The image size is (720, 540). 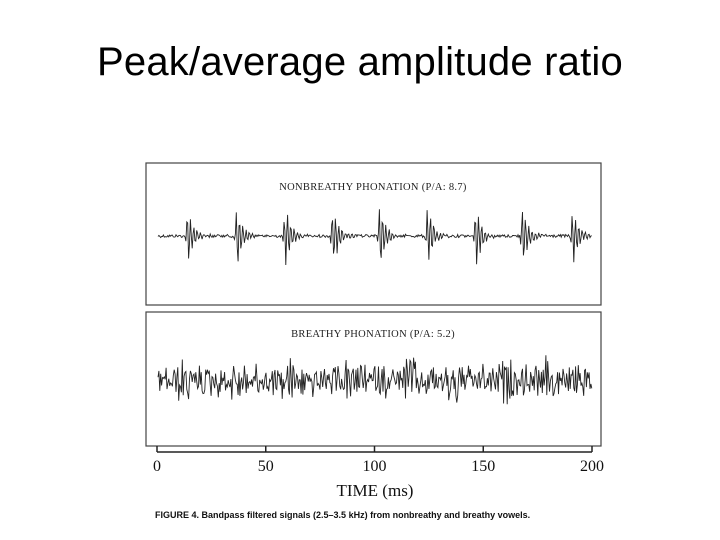 What do you see at coordinates (375, 466) in the screenshot?
I see `x-tick-label: 100` at bounding box center [375, 466].